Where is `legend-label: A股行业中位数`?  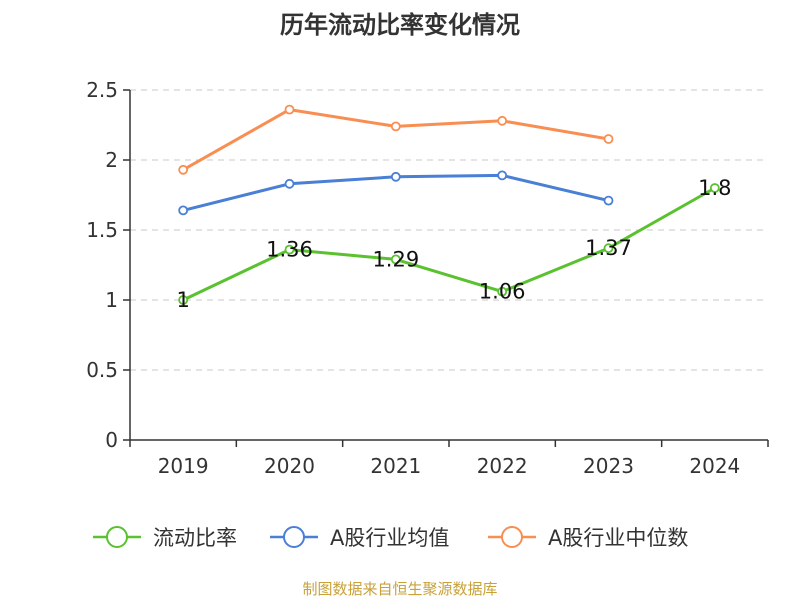 legend-label: A股行业中位数 is located at coordinates (618, 538).